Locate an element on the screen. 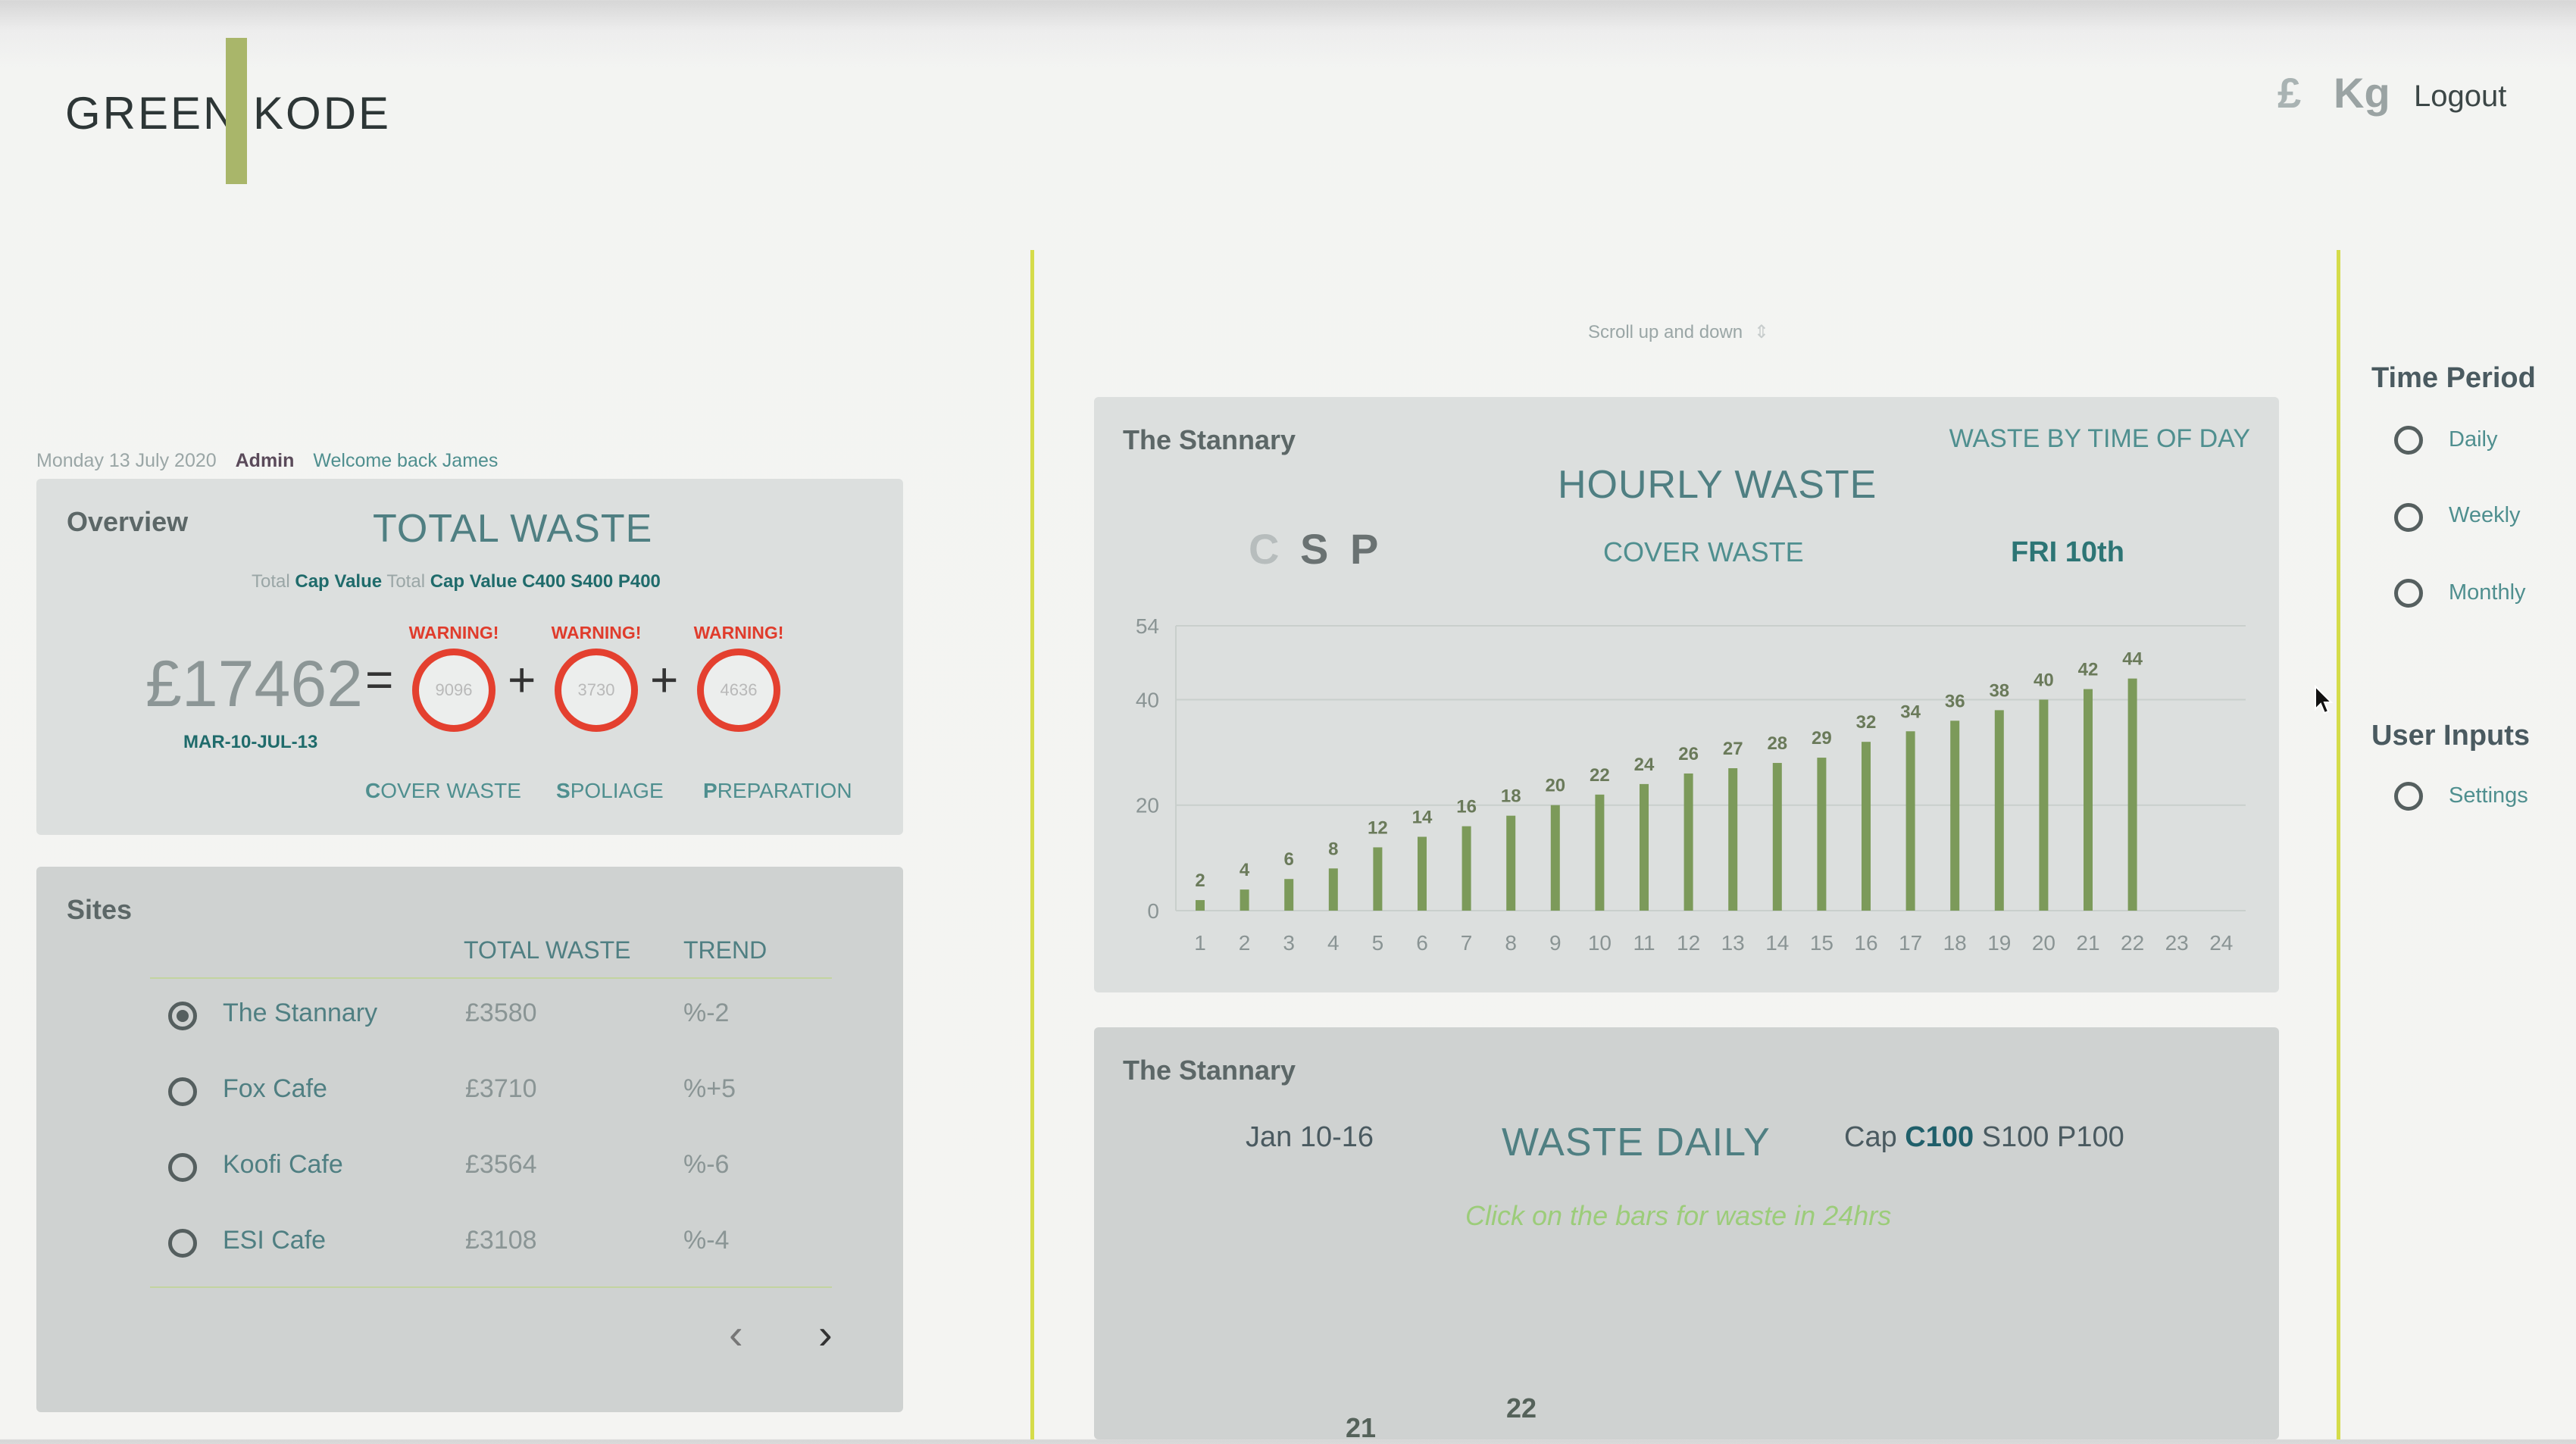 This screenshot has height=1444, width=2576. time-daily-label: Daily is located at coordinates (2473, 439).